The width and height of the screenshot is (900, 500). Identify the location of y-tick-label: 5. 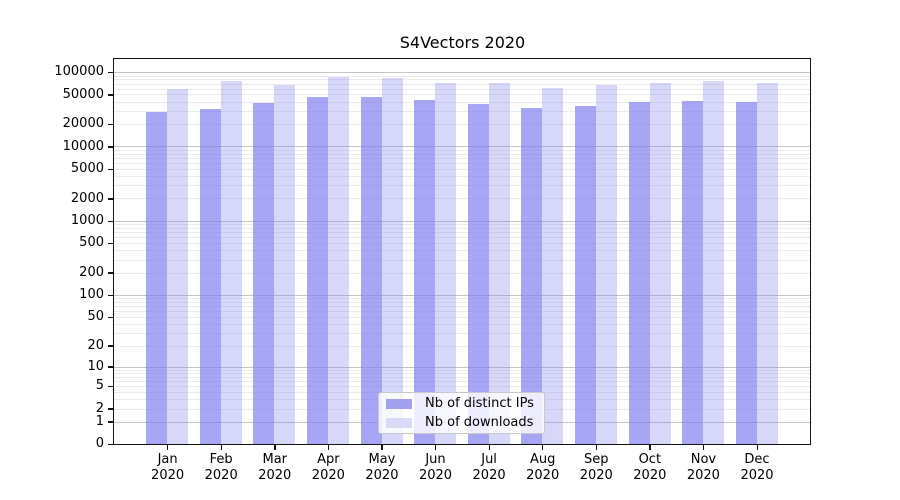
(99, 386).